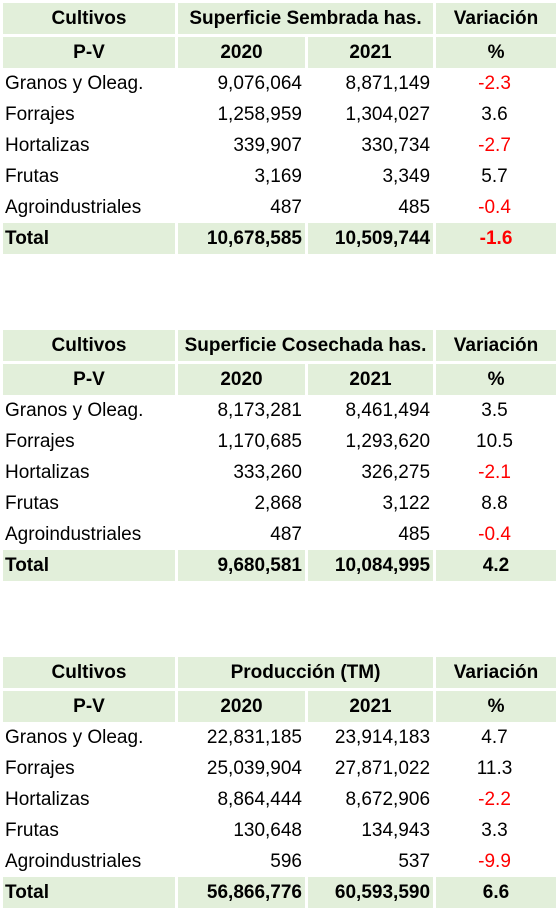  I want to click on table-row: Granos y Oleag. 8,173,281 8,461,494 3.5, so click(279, 410).